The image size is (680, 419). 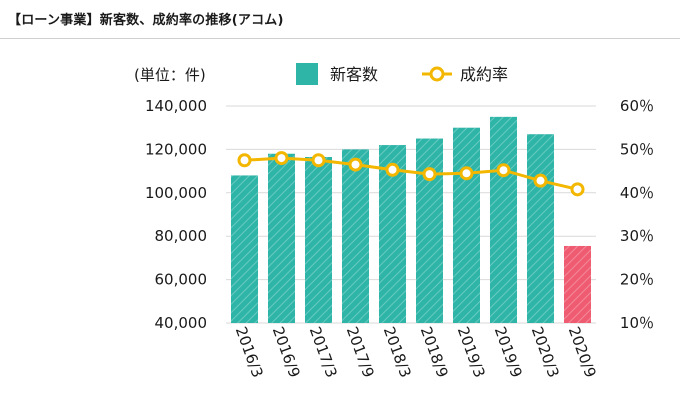 What do you see at coordinates (471, 352) in the screenshot?
I see `x-tick-label: 2019/3` at bounding box center [471, 352].